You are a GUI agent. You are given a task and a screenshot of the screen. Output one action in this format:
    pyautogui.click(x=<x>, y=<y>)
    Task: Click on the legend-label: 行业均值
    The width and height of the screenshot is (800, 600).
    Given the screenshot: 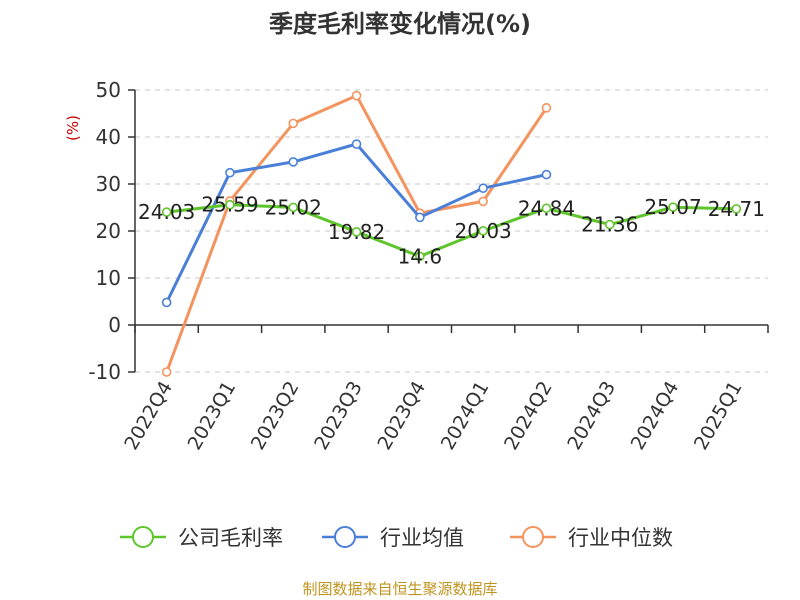 What is the action you would take?
    pyautogui.click(x=422, y=538)
    